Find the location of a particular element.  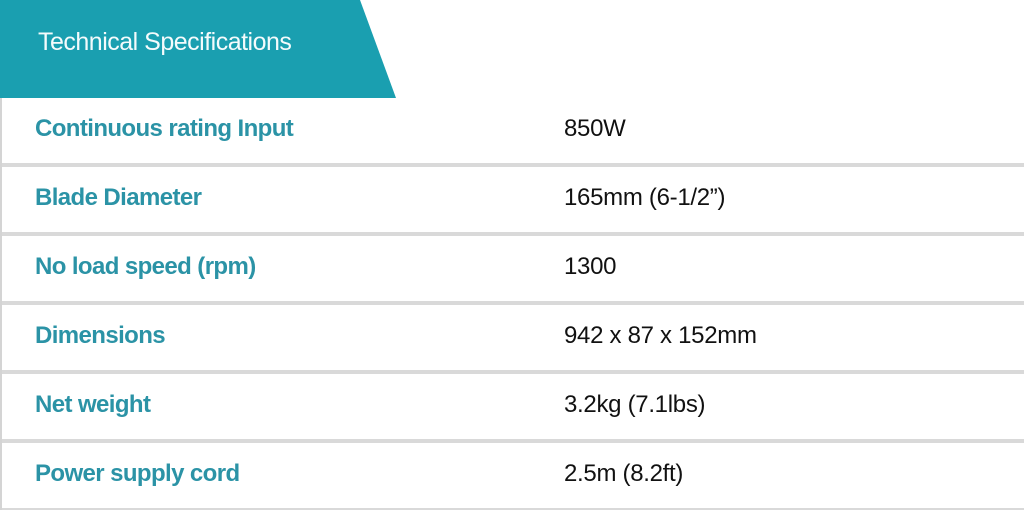

spec-label: Net weight is located at coordinates (93, 404).